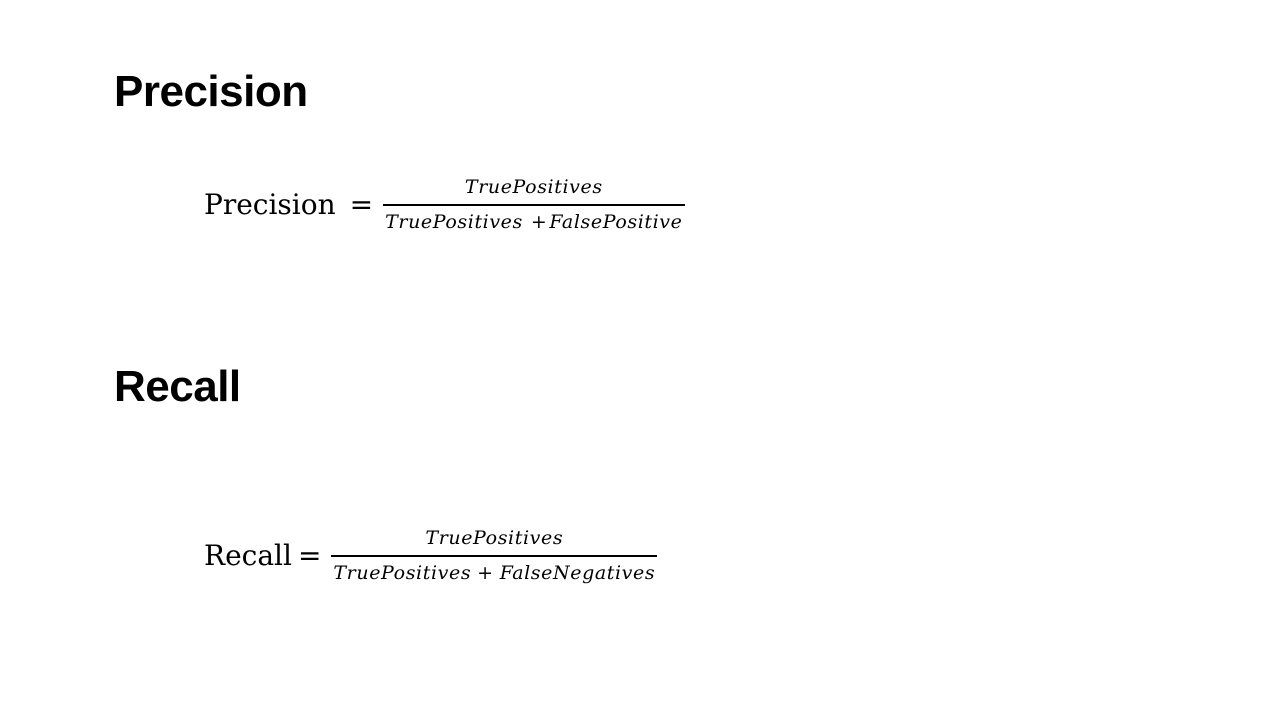 This screenshot has width=1280, height=720. Describe the element at coordinates (361, 204) in the screenshot. I see `precision-equals-sign: =` at that location.